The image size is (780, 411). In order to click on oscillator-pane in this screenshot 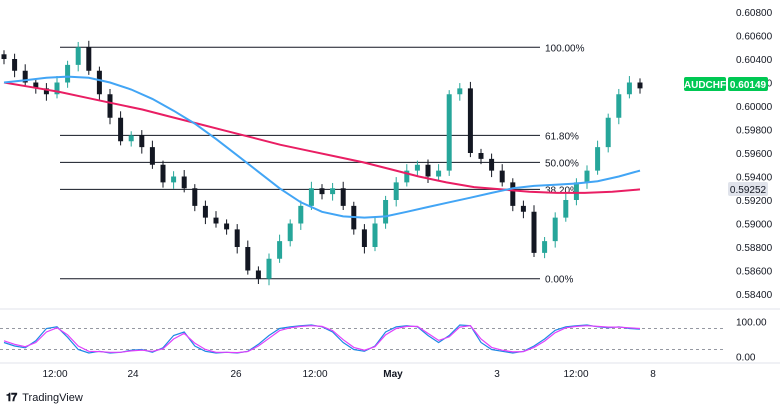, I will do `click(362, 339)`.